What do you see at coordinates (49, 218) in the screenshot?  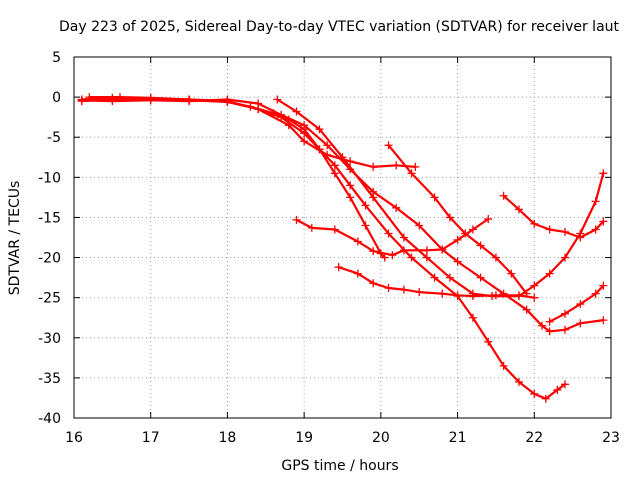 I see `y-tick-label: -15` at bounding box center [49, 218].